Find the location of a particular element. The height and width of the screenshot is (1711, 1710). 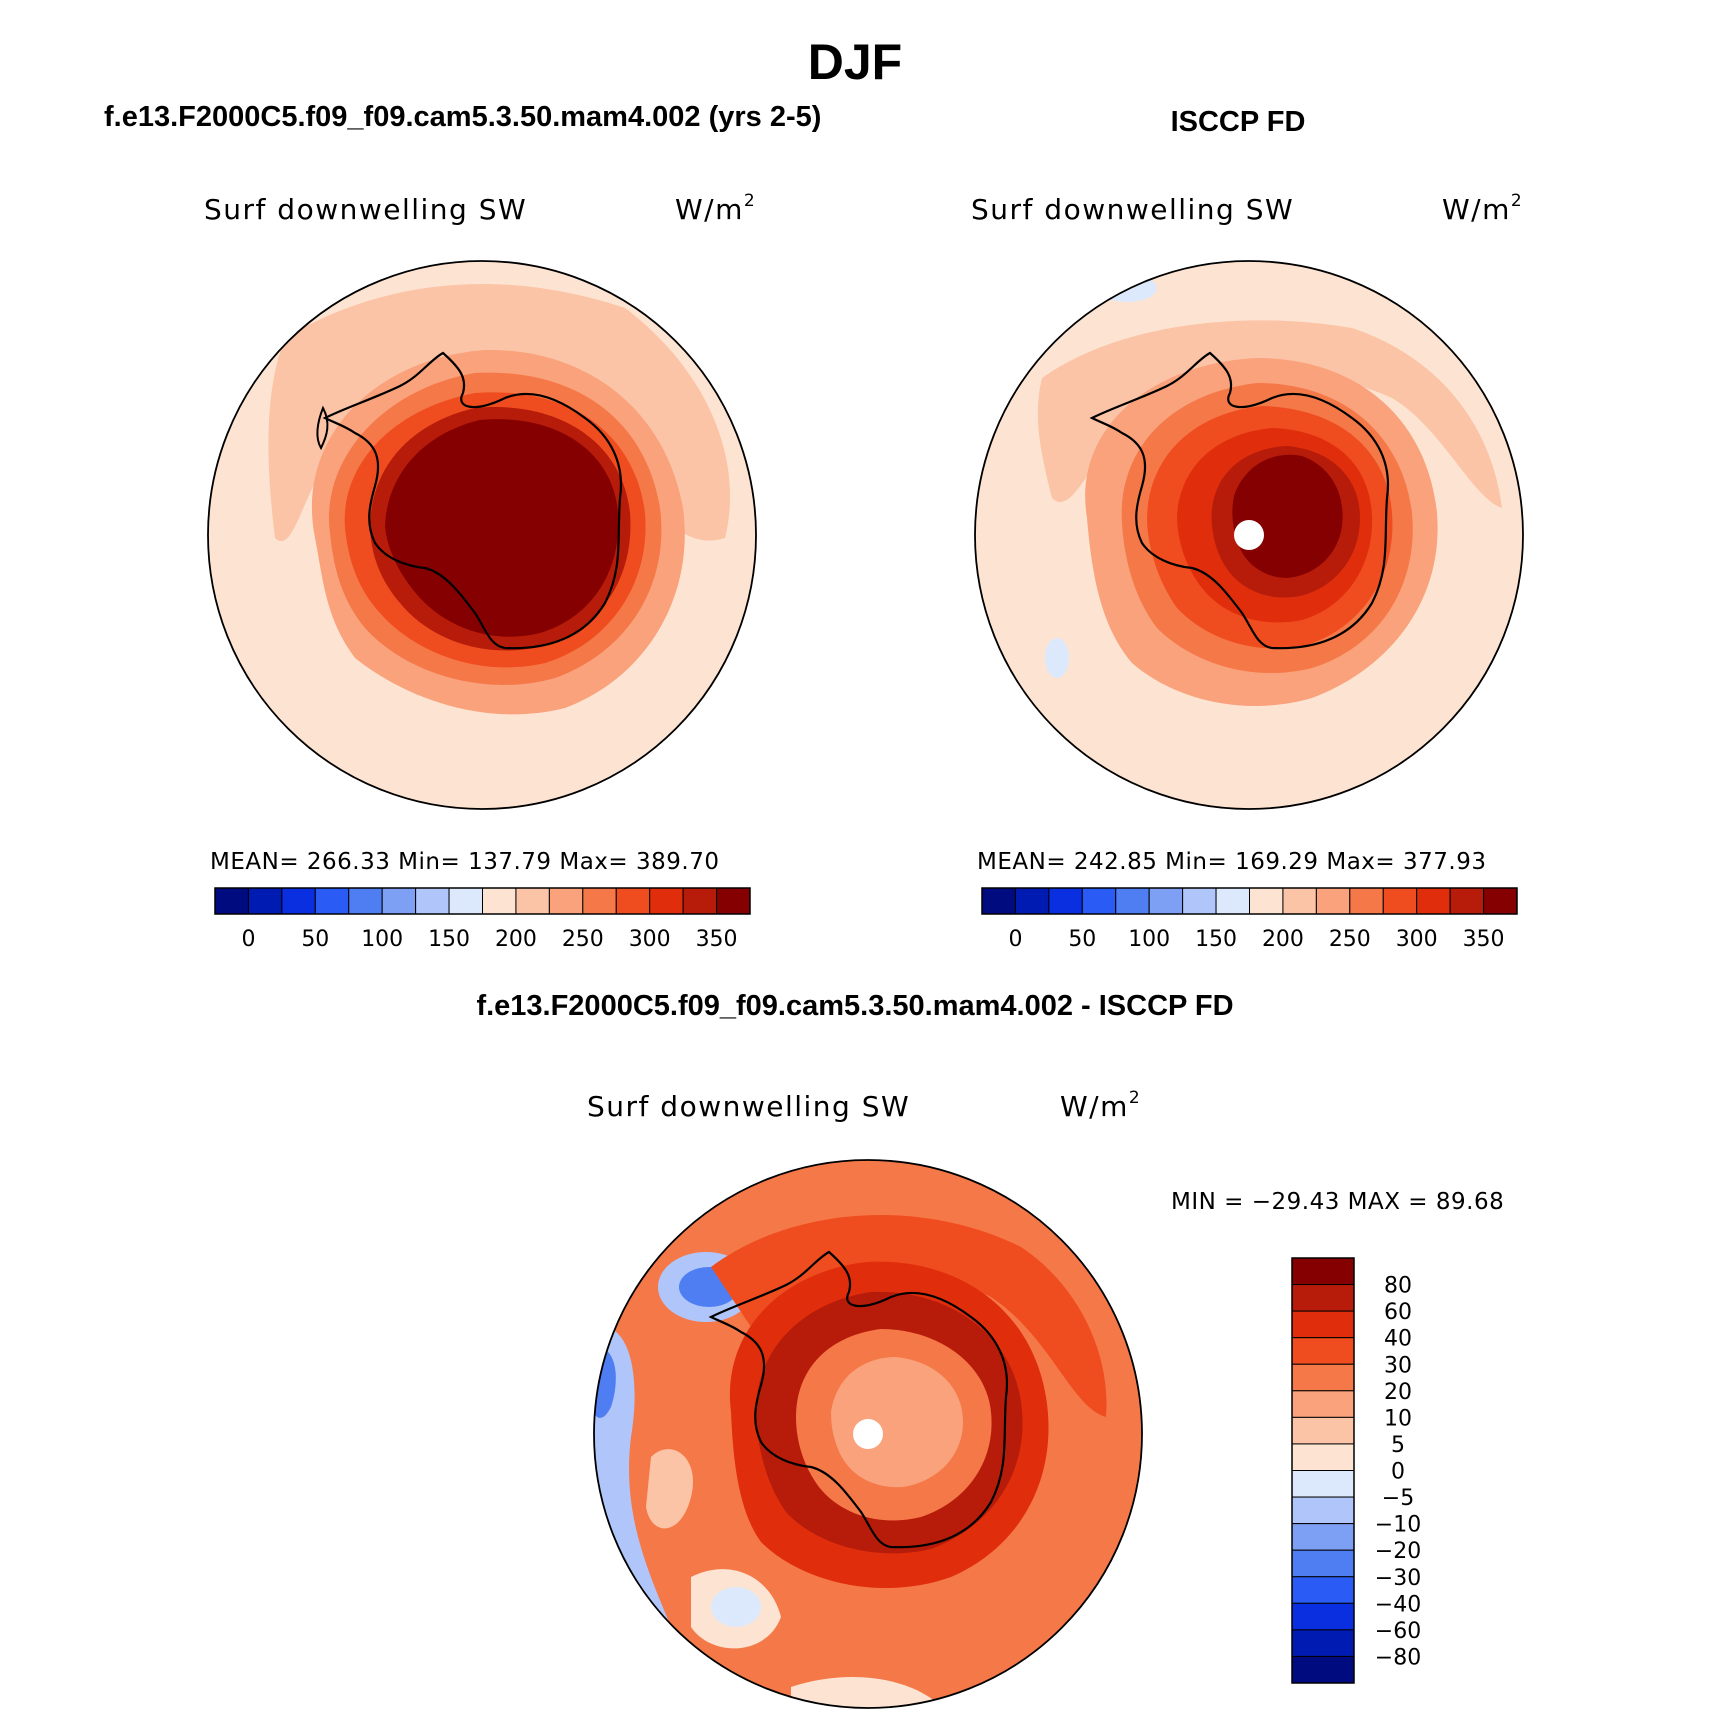

model-polar-map is located at coordinates (482, 535).